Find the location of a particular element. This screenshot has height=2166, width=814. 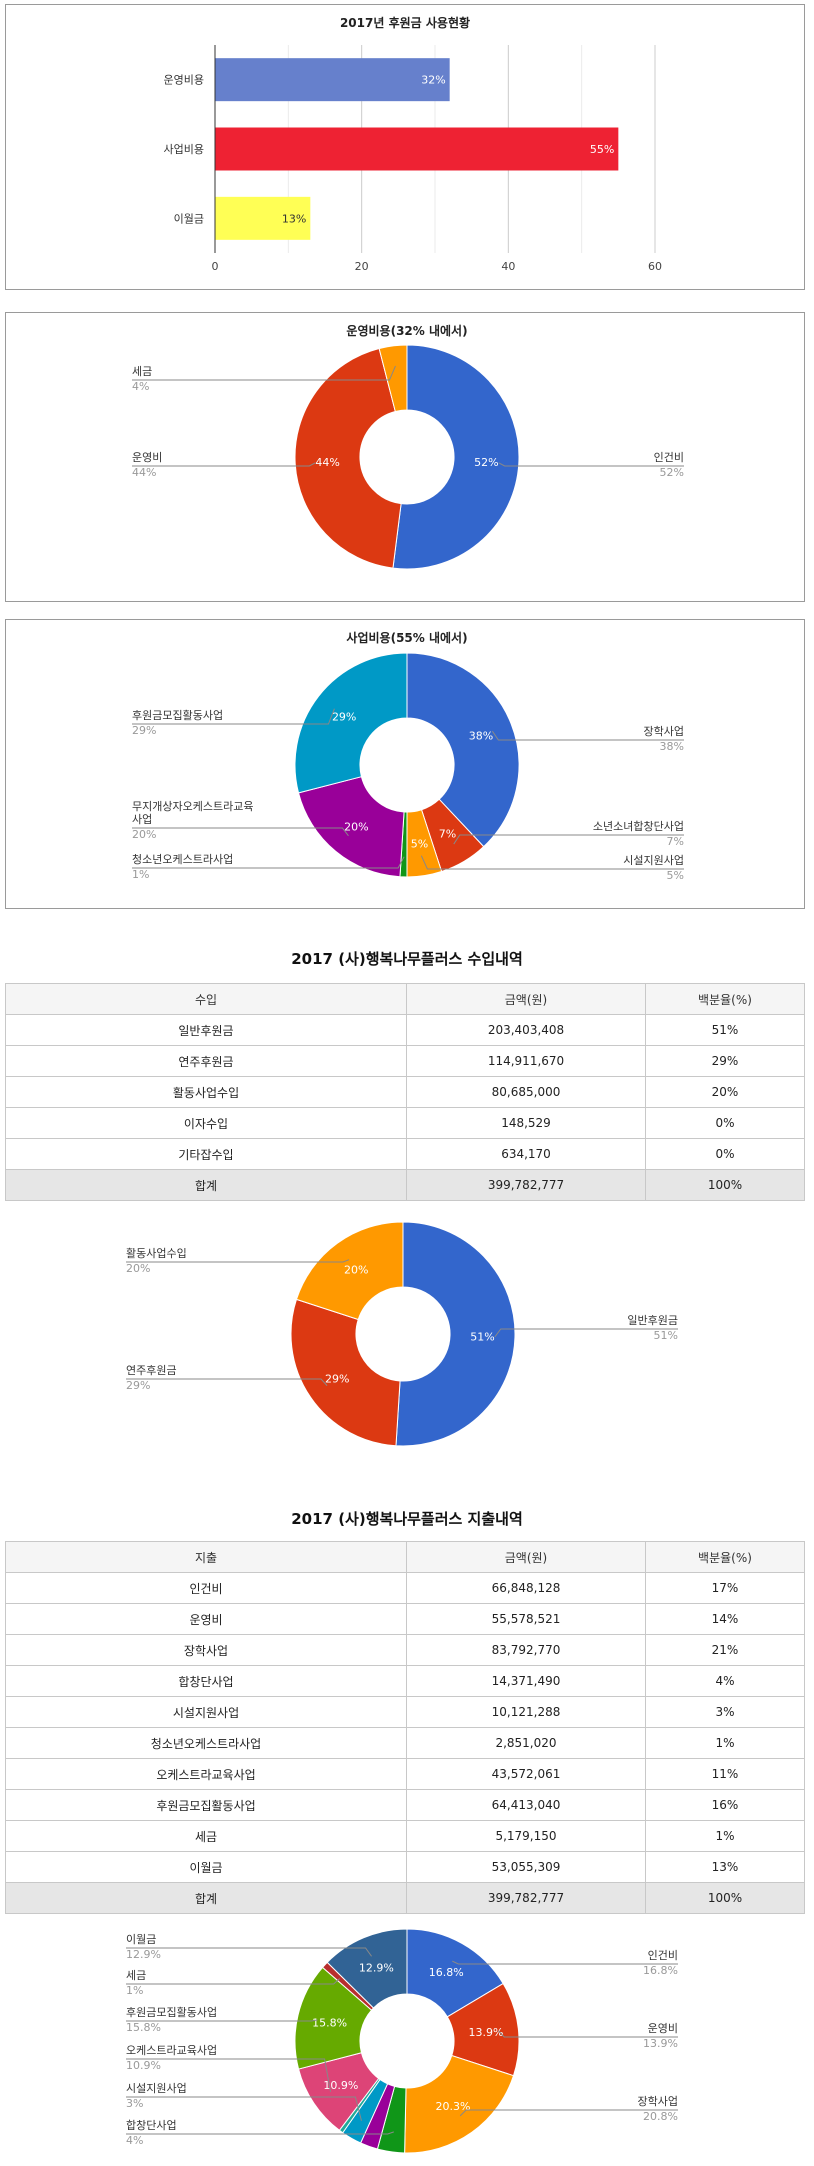

row-category: 시설지원사업 is located at coordinates (206, 1712).